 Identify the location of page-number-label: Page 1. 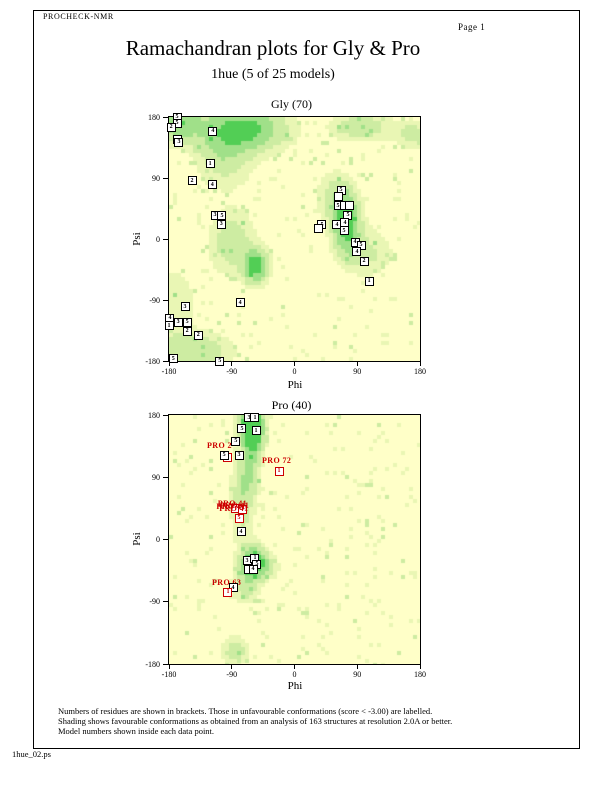
(472, 27).